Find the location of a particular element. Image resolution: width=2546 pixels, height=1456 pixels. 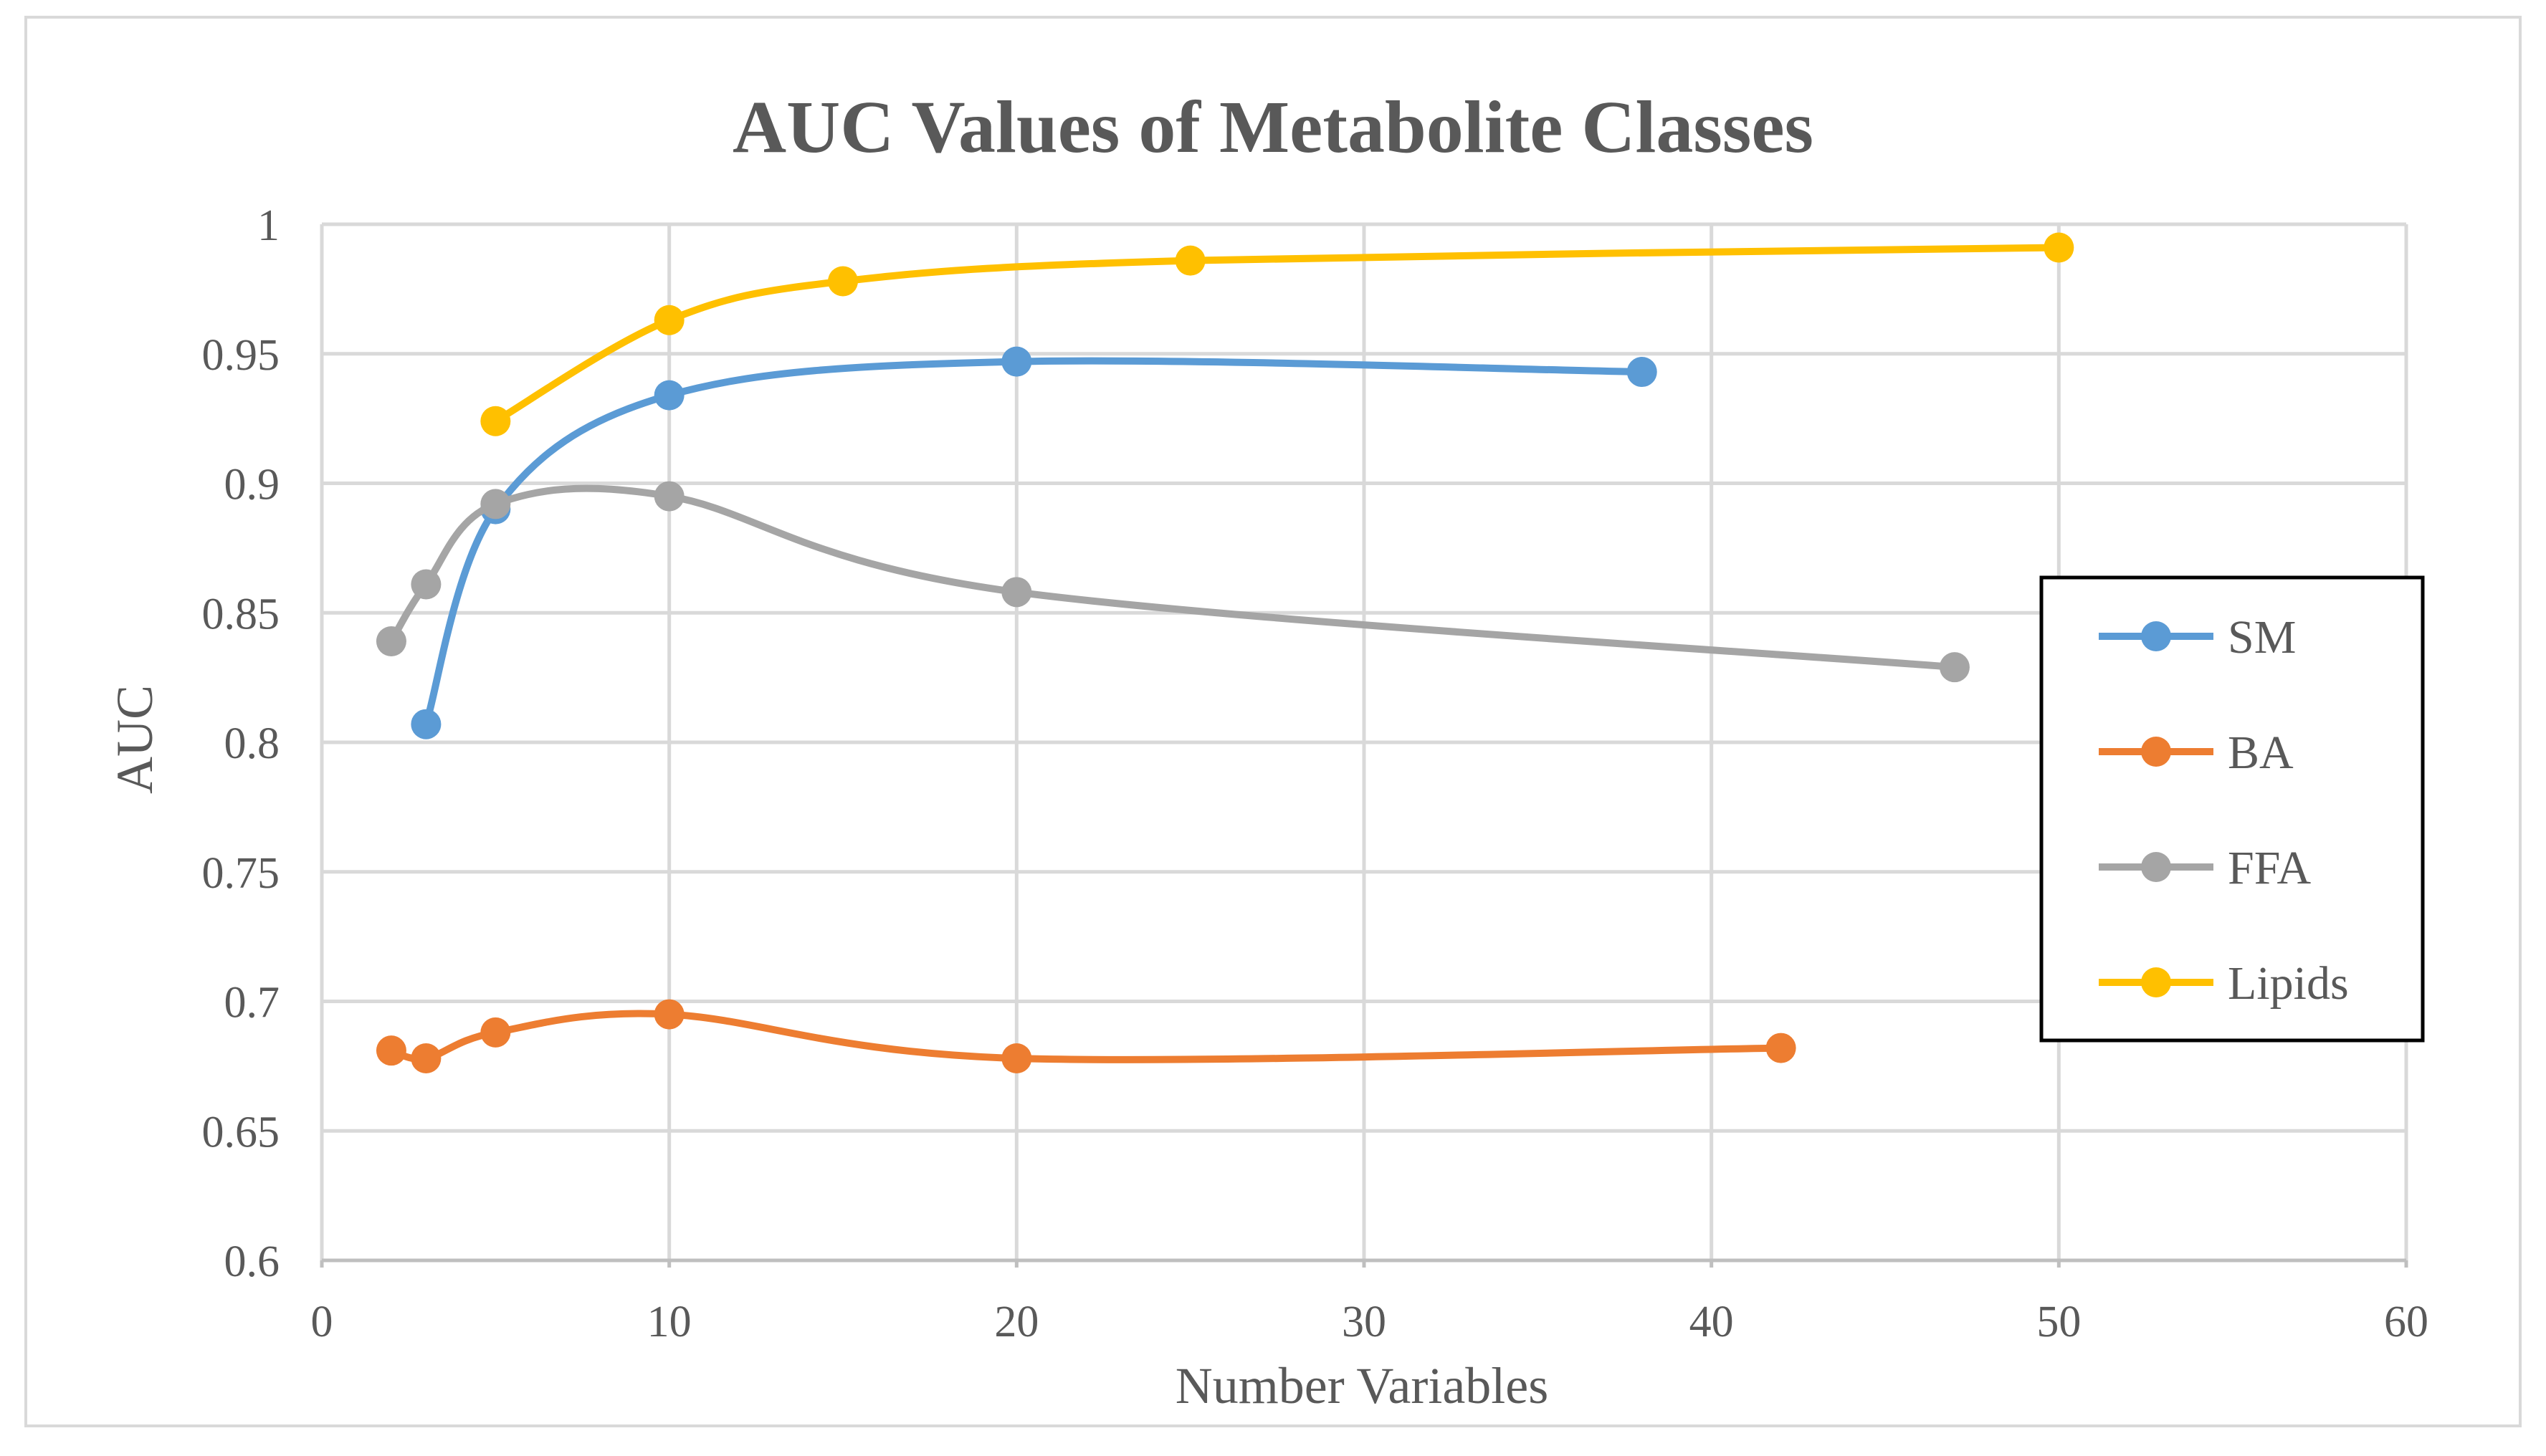

y-tick-label: 0.7 is located at coordinates (252, 1003).